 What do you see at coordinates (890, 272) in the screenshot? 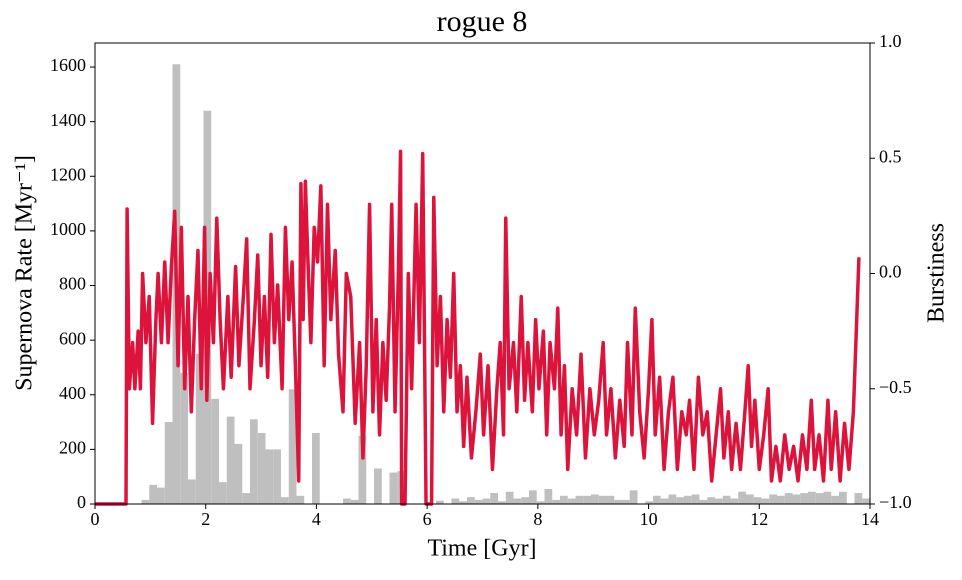
I see `y2-tick-label: 0.0` at bounding box center [890, 272].